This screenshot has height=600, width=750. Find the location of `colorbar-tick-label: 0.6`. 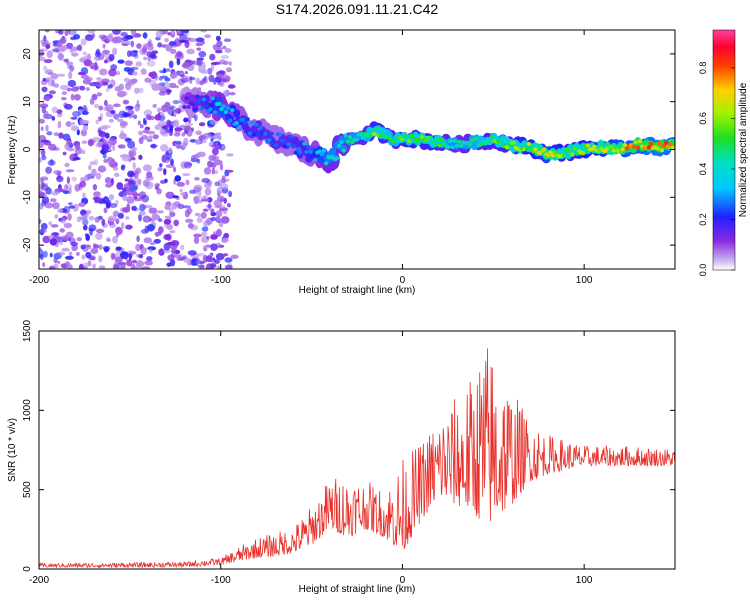

colorbar-tick-label: 0.6 is located at coordinates (703, 118).